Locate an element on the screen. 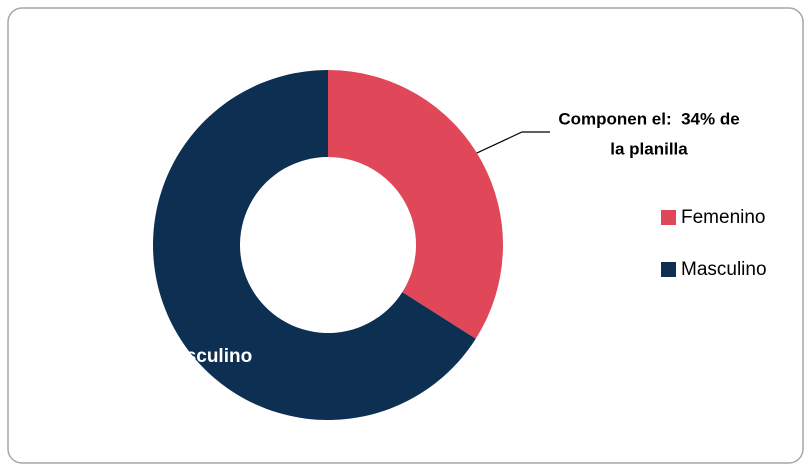 Image resolution: width=811 pixels, height=471 pixels. annotation: la planilla is located at coordinates (649, 148).